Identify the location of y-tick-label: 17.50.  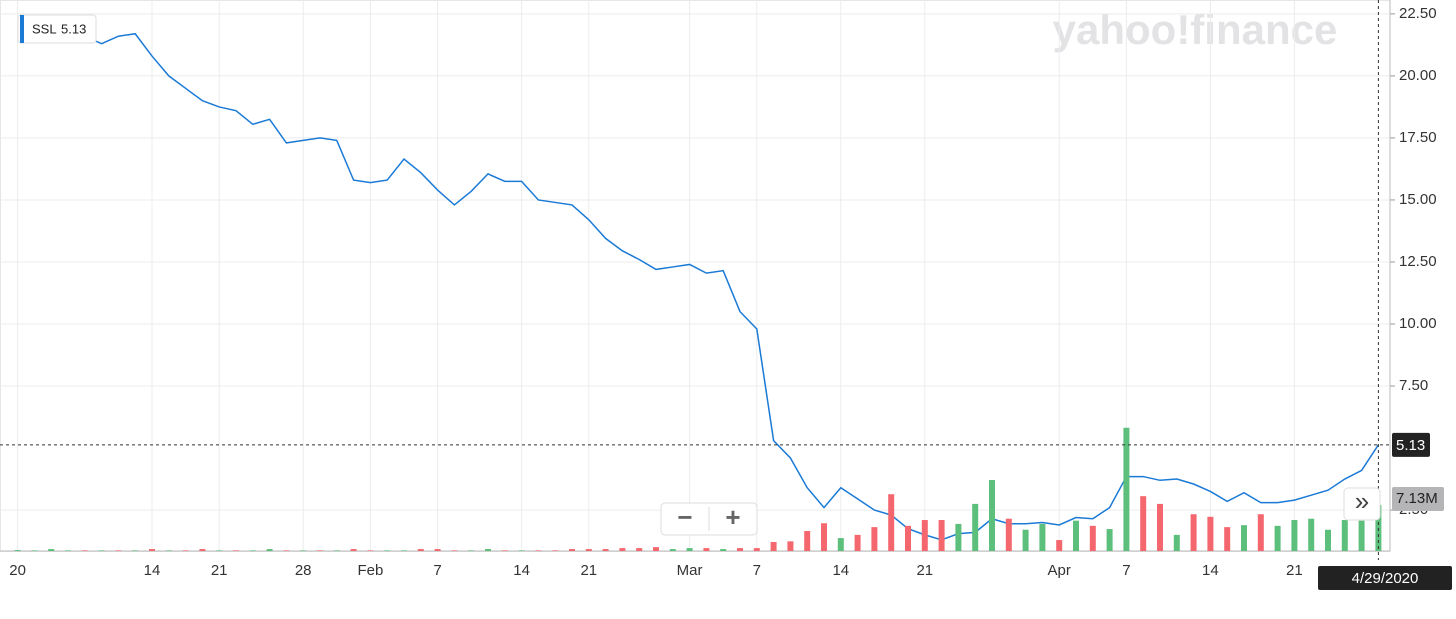
(1418, 137).